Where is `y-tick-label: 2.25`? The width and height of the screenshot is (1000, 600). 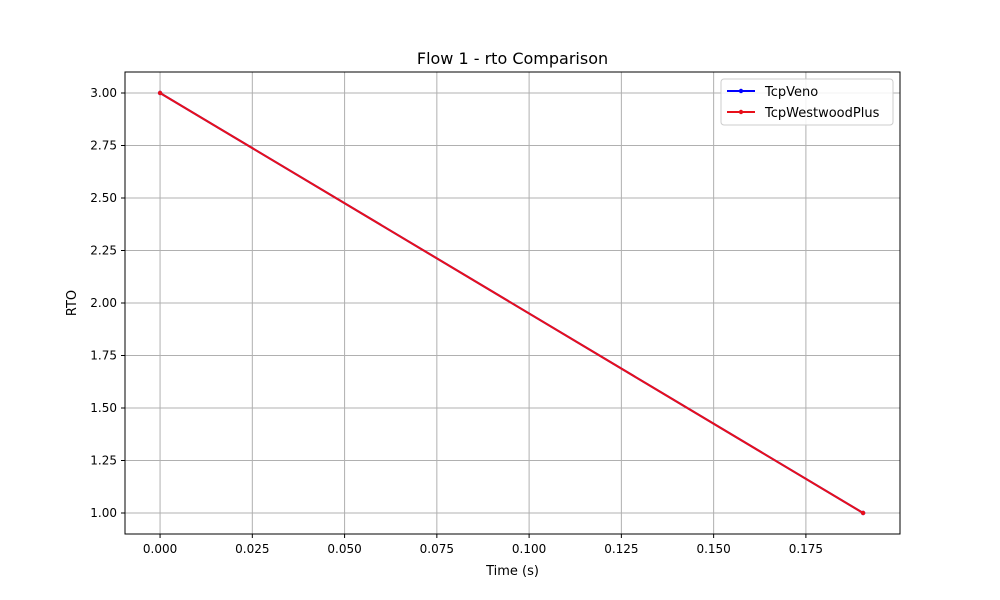
y-tick-label: 2.25 is located at coordinates (103, 251).